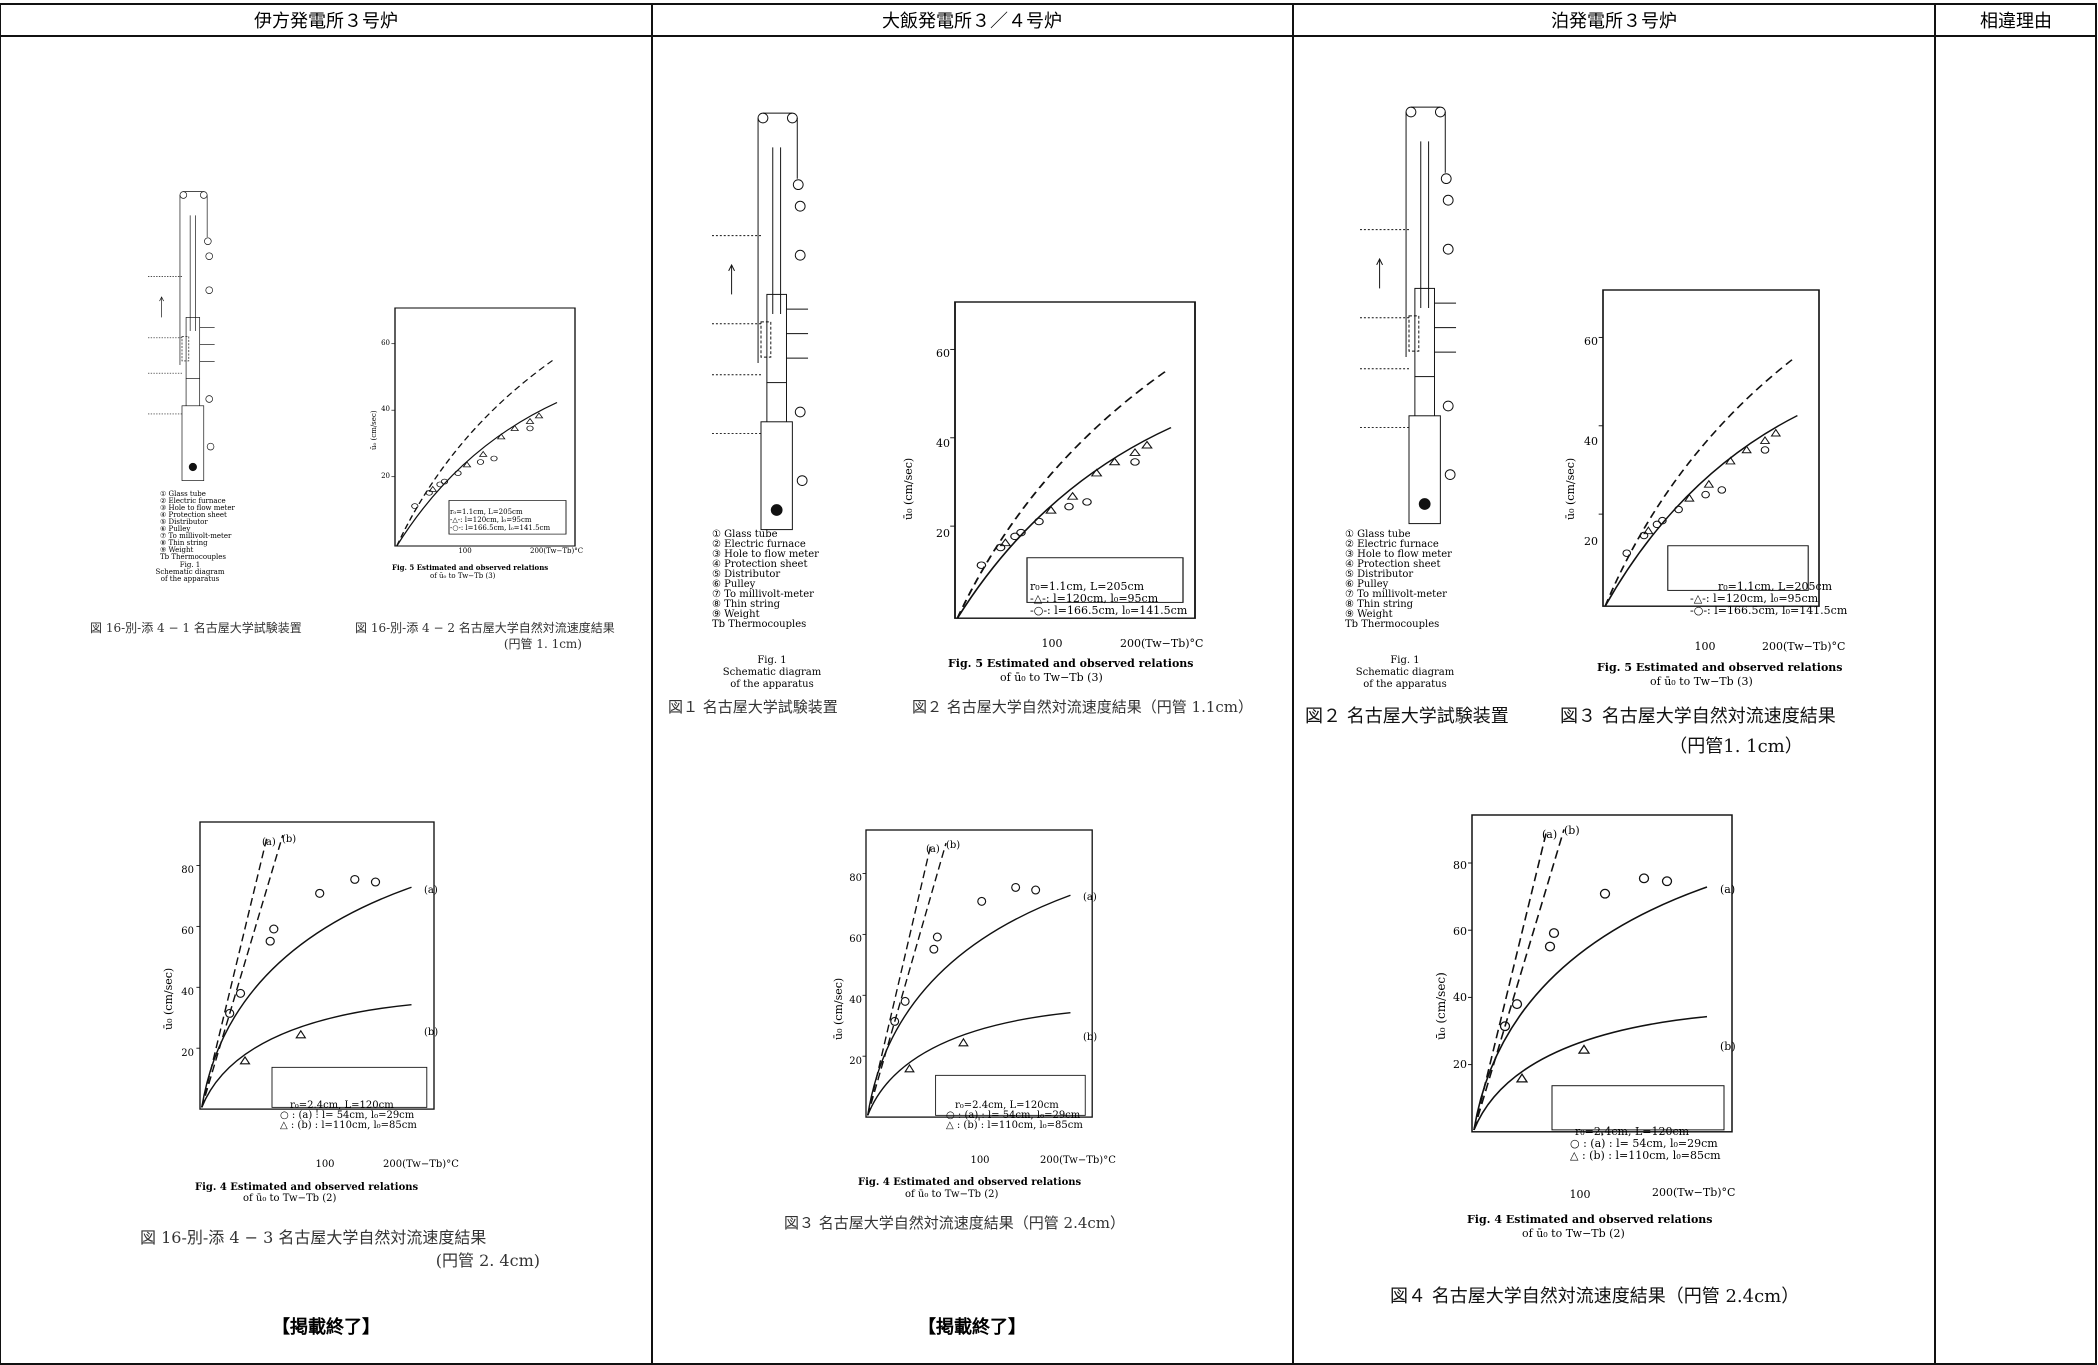 The height and width of the screenshot is (1365, 2098). What do you see at coordinates (326, 21) in the screenshot?
I see `header-ikata: 伊方発電所３号炉` at bounding box center [326, 21].